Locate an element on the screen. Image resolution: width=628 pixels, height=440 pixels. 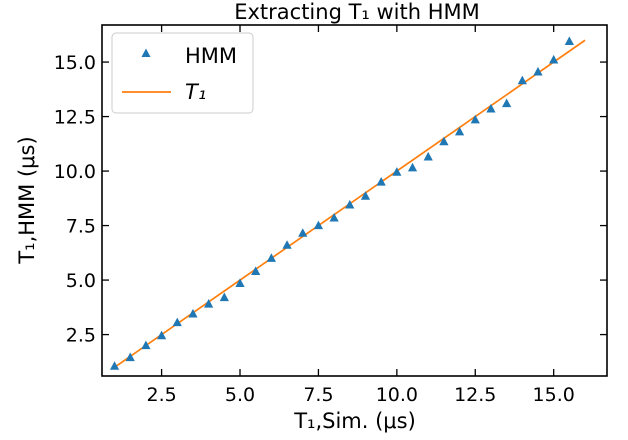
y-tick-label: 5.0 is located at coordinates (81, 281).